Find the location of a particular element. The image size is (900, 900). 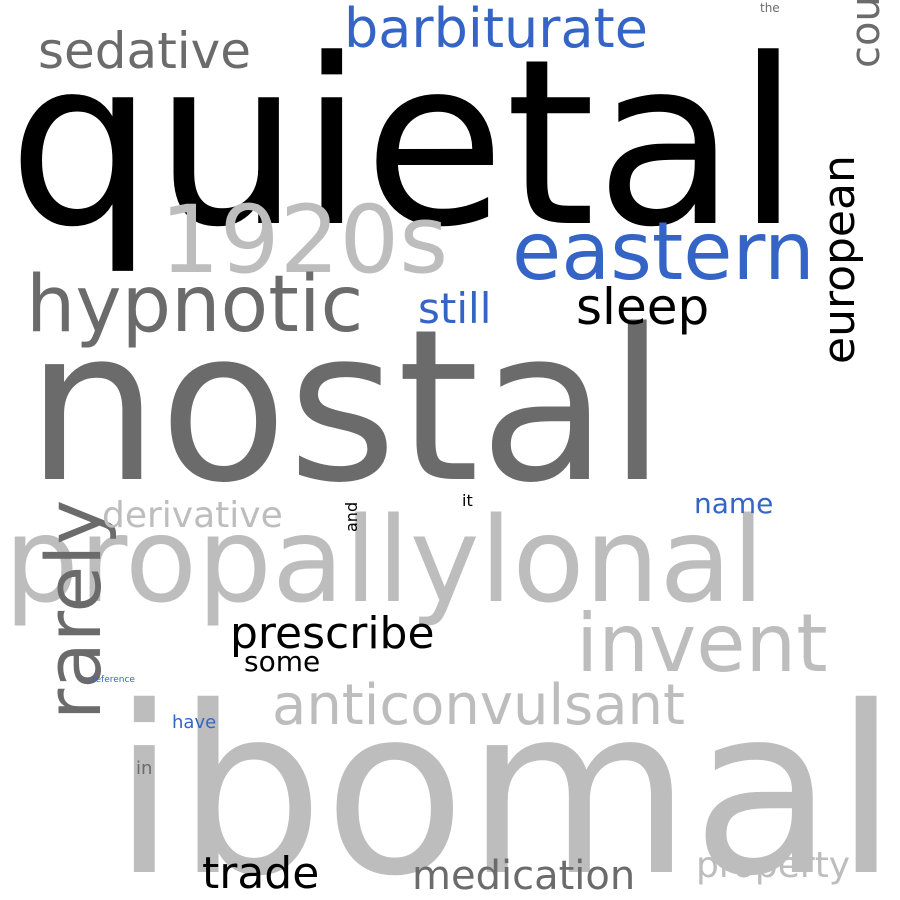

word-propallylonal: propallylonal is located at coordinates (384, 560).